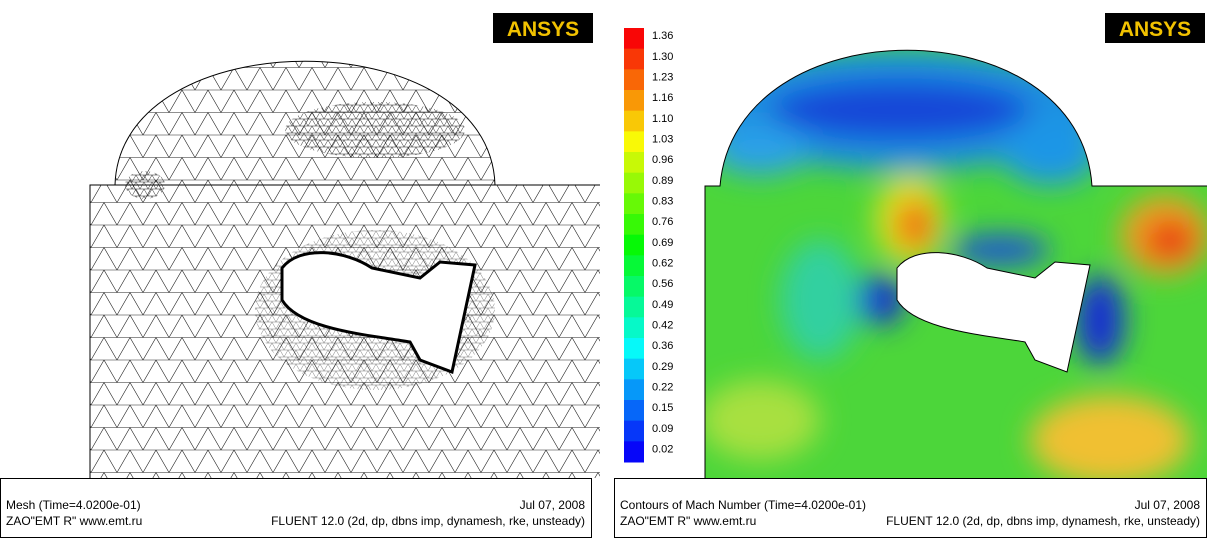  I want to click on footer-title: Mesh (Time=4.0200e-01), so click(73, 505).